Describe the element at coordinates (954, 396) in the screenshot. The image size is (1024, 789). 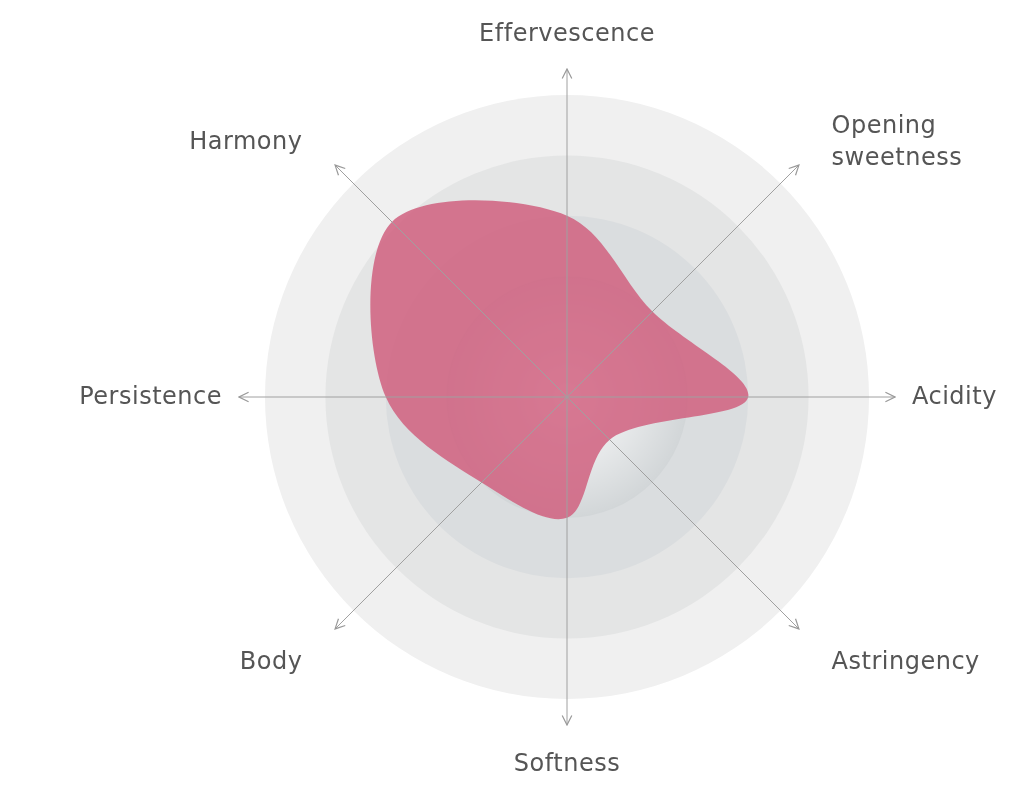
I see `spoke-label: Acidity` at that location.